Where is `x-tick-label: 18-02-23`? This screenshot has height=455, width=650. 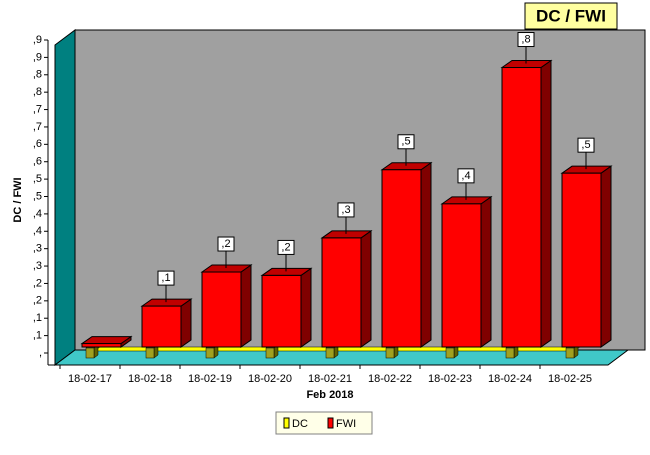 x-tick-label: 18-02-23 is located at coordinates (450, 379).